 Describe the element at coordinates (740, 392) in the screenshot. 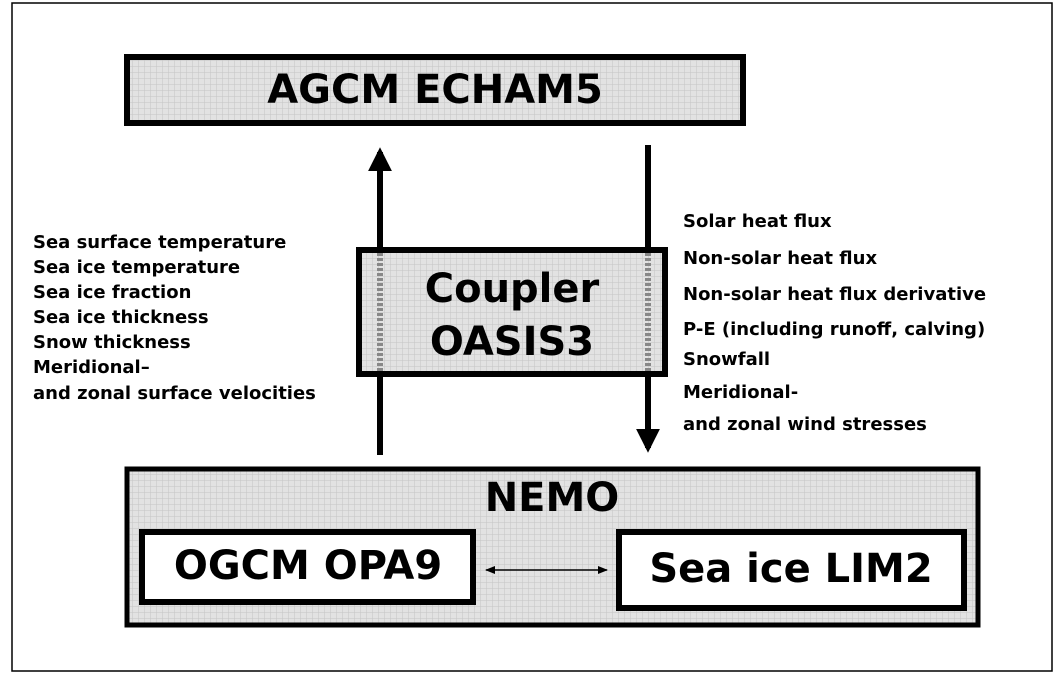

I see `flux-label: Meridional-` at that location.